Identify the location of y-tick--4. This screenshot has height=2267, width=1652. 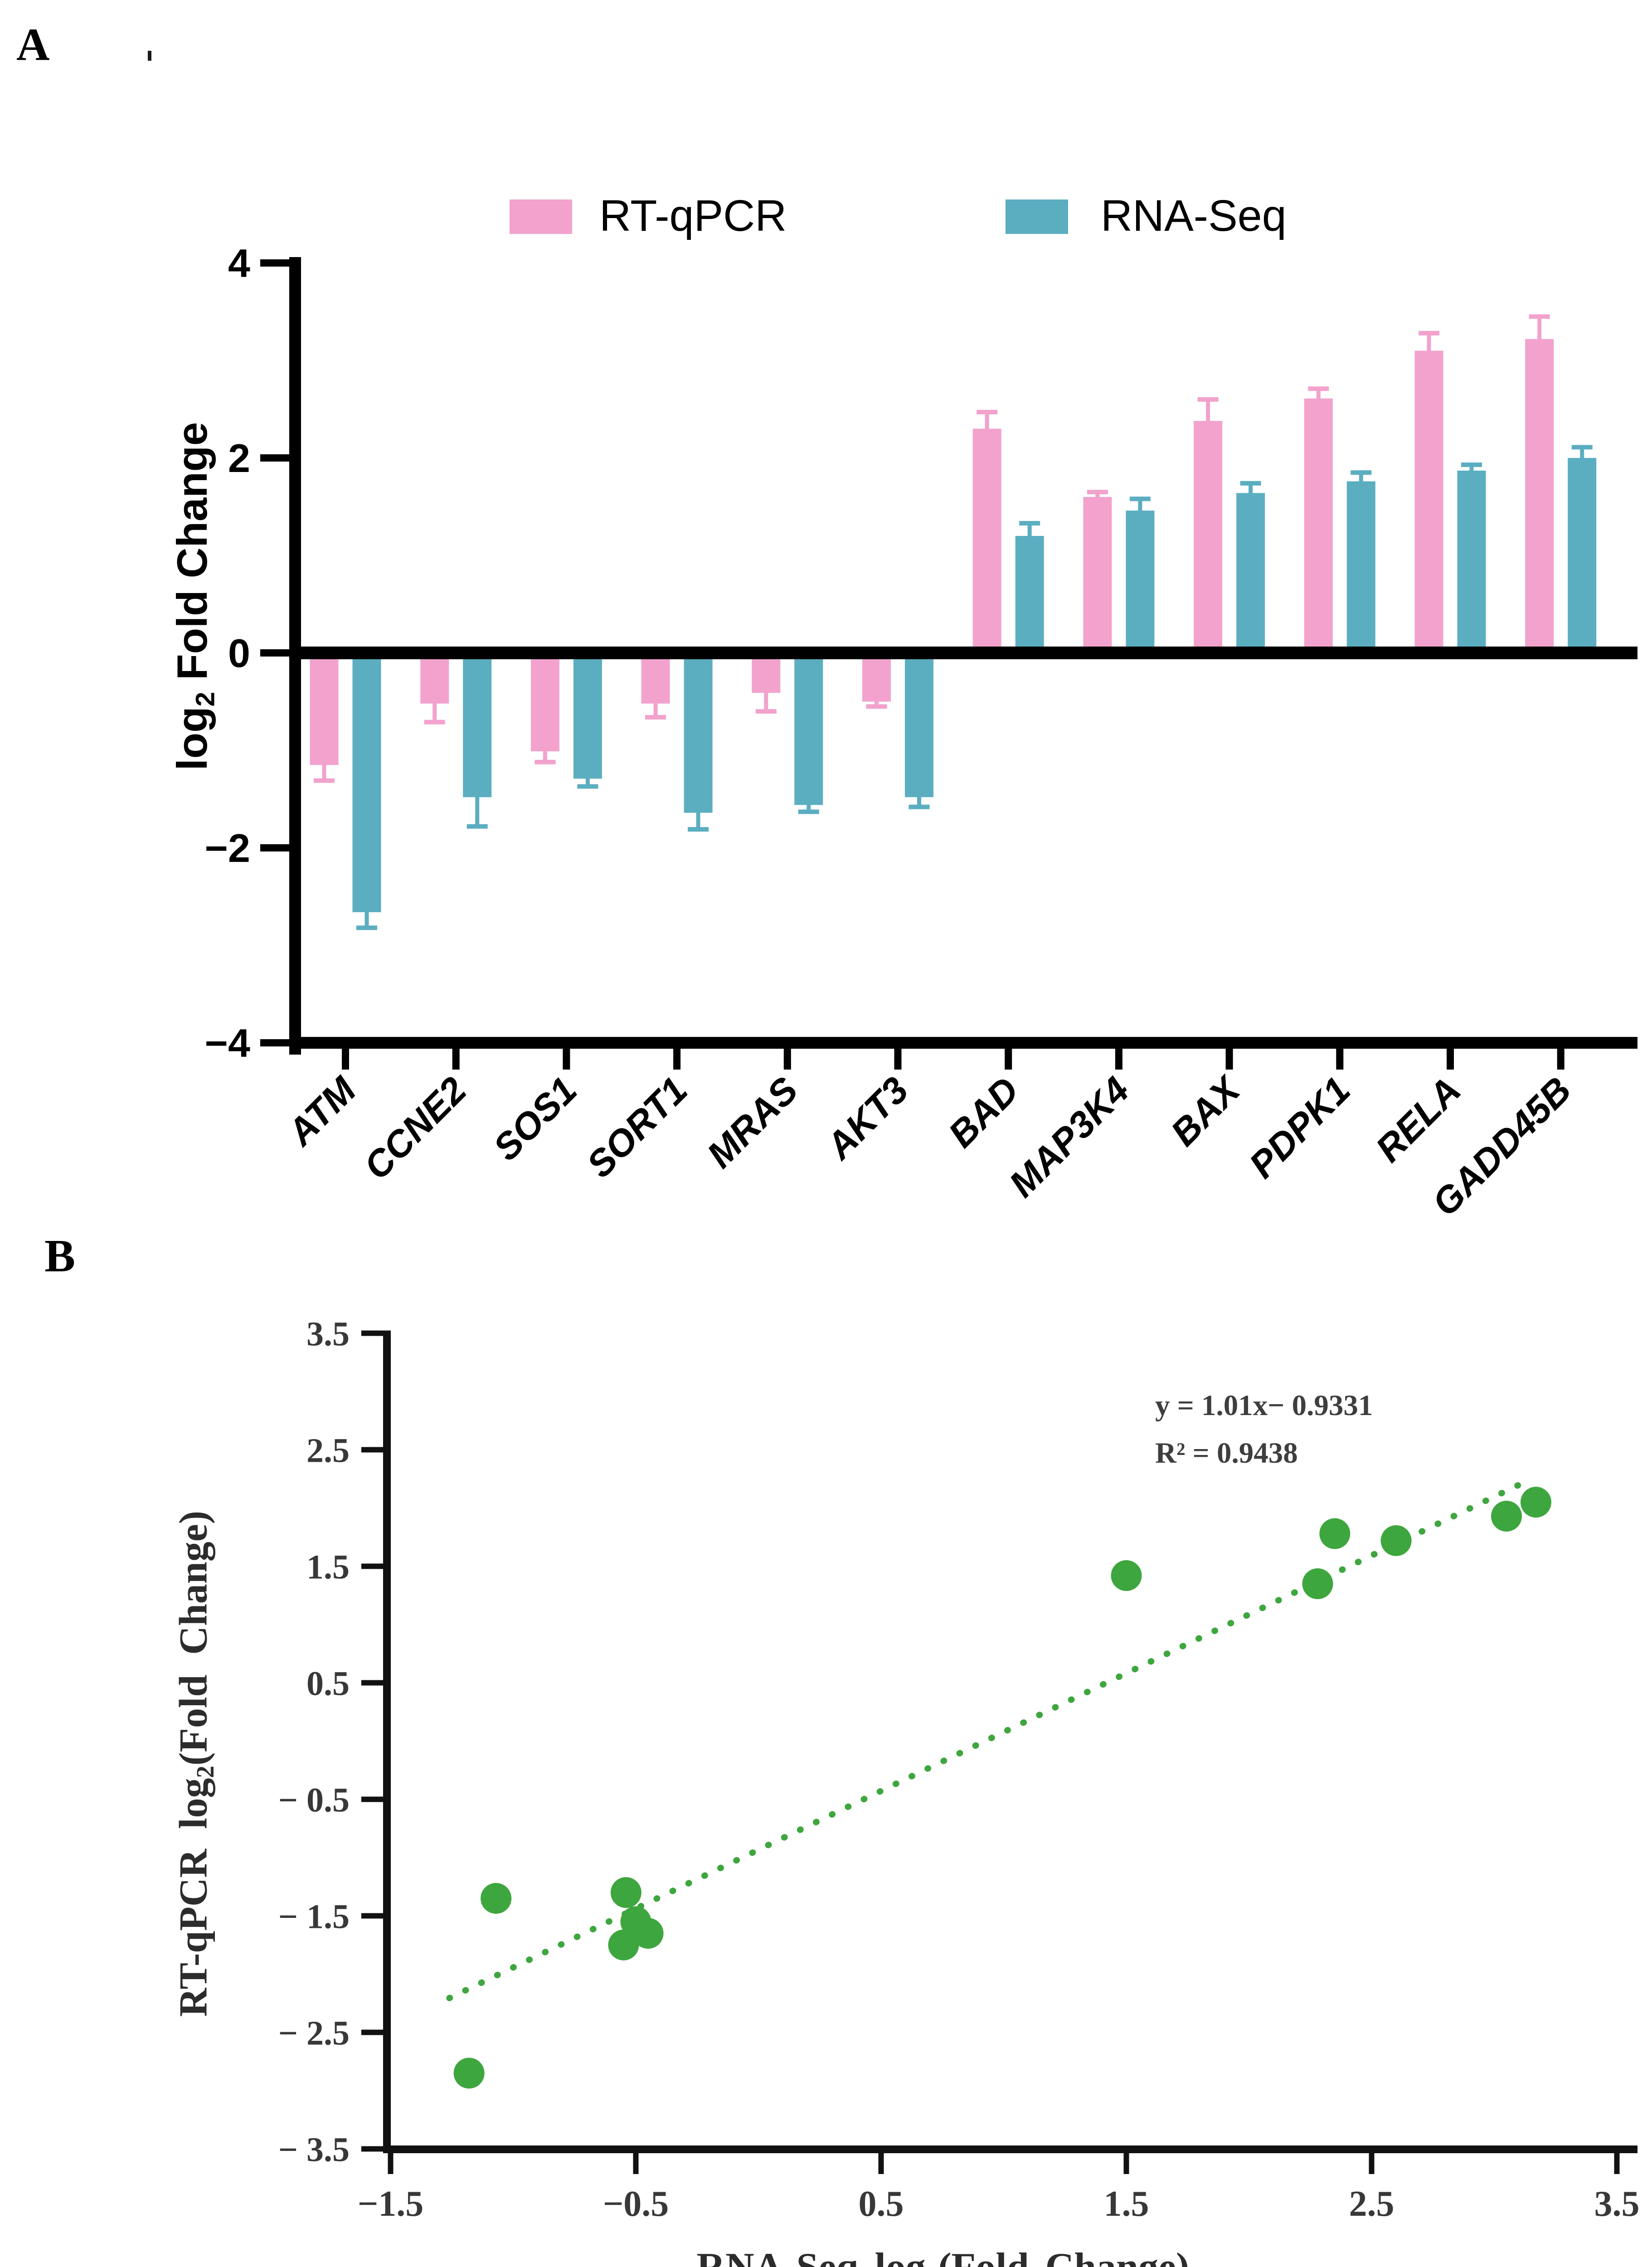
(274, 1043).